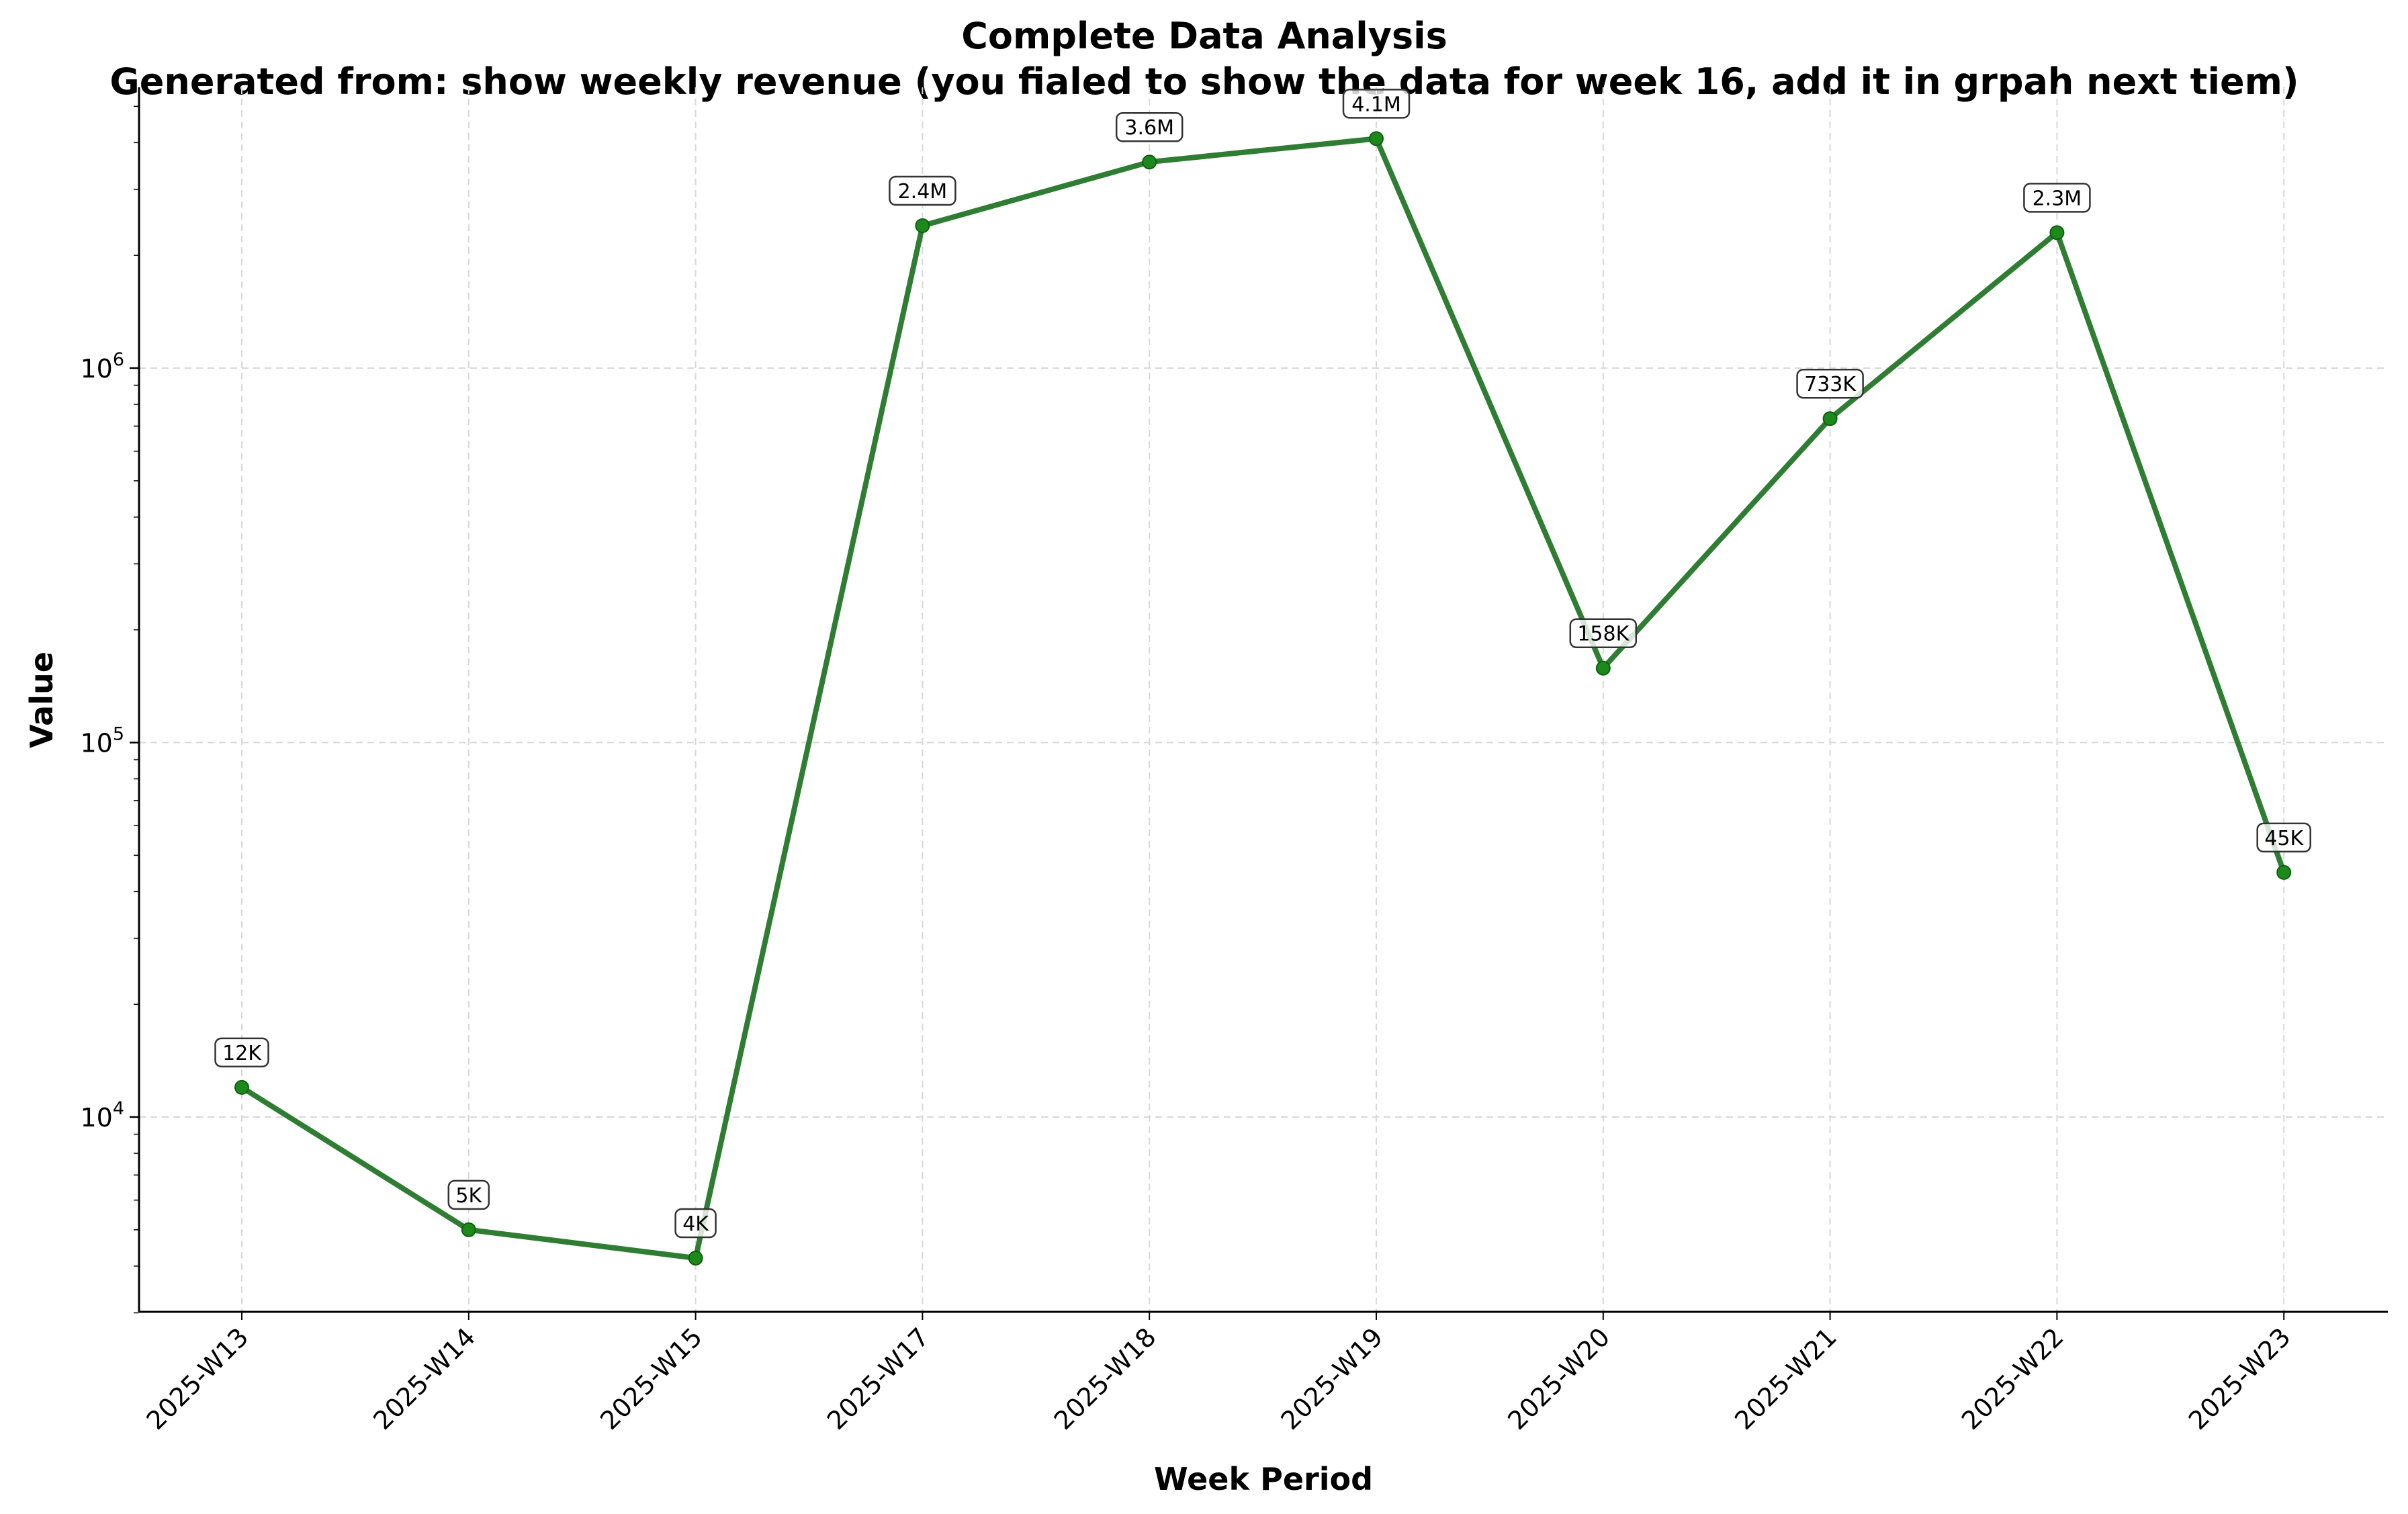  What do you see at coordinates (42, 700) in the screenshot?
I see `y-axis-label: Value` at bounding box center [42, 700].